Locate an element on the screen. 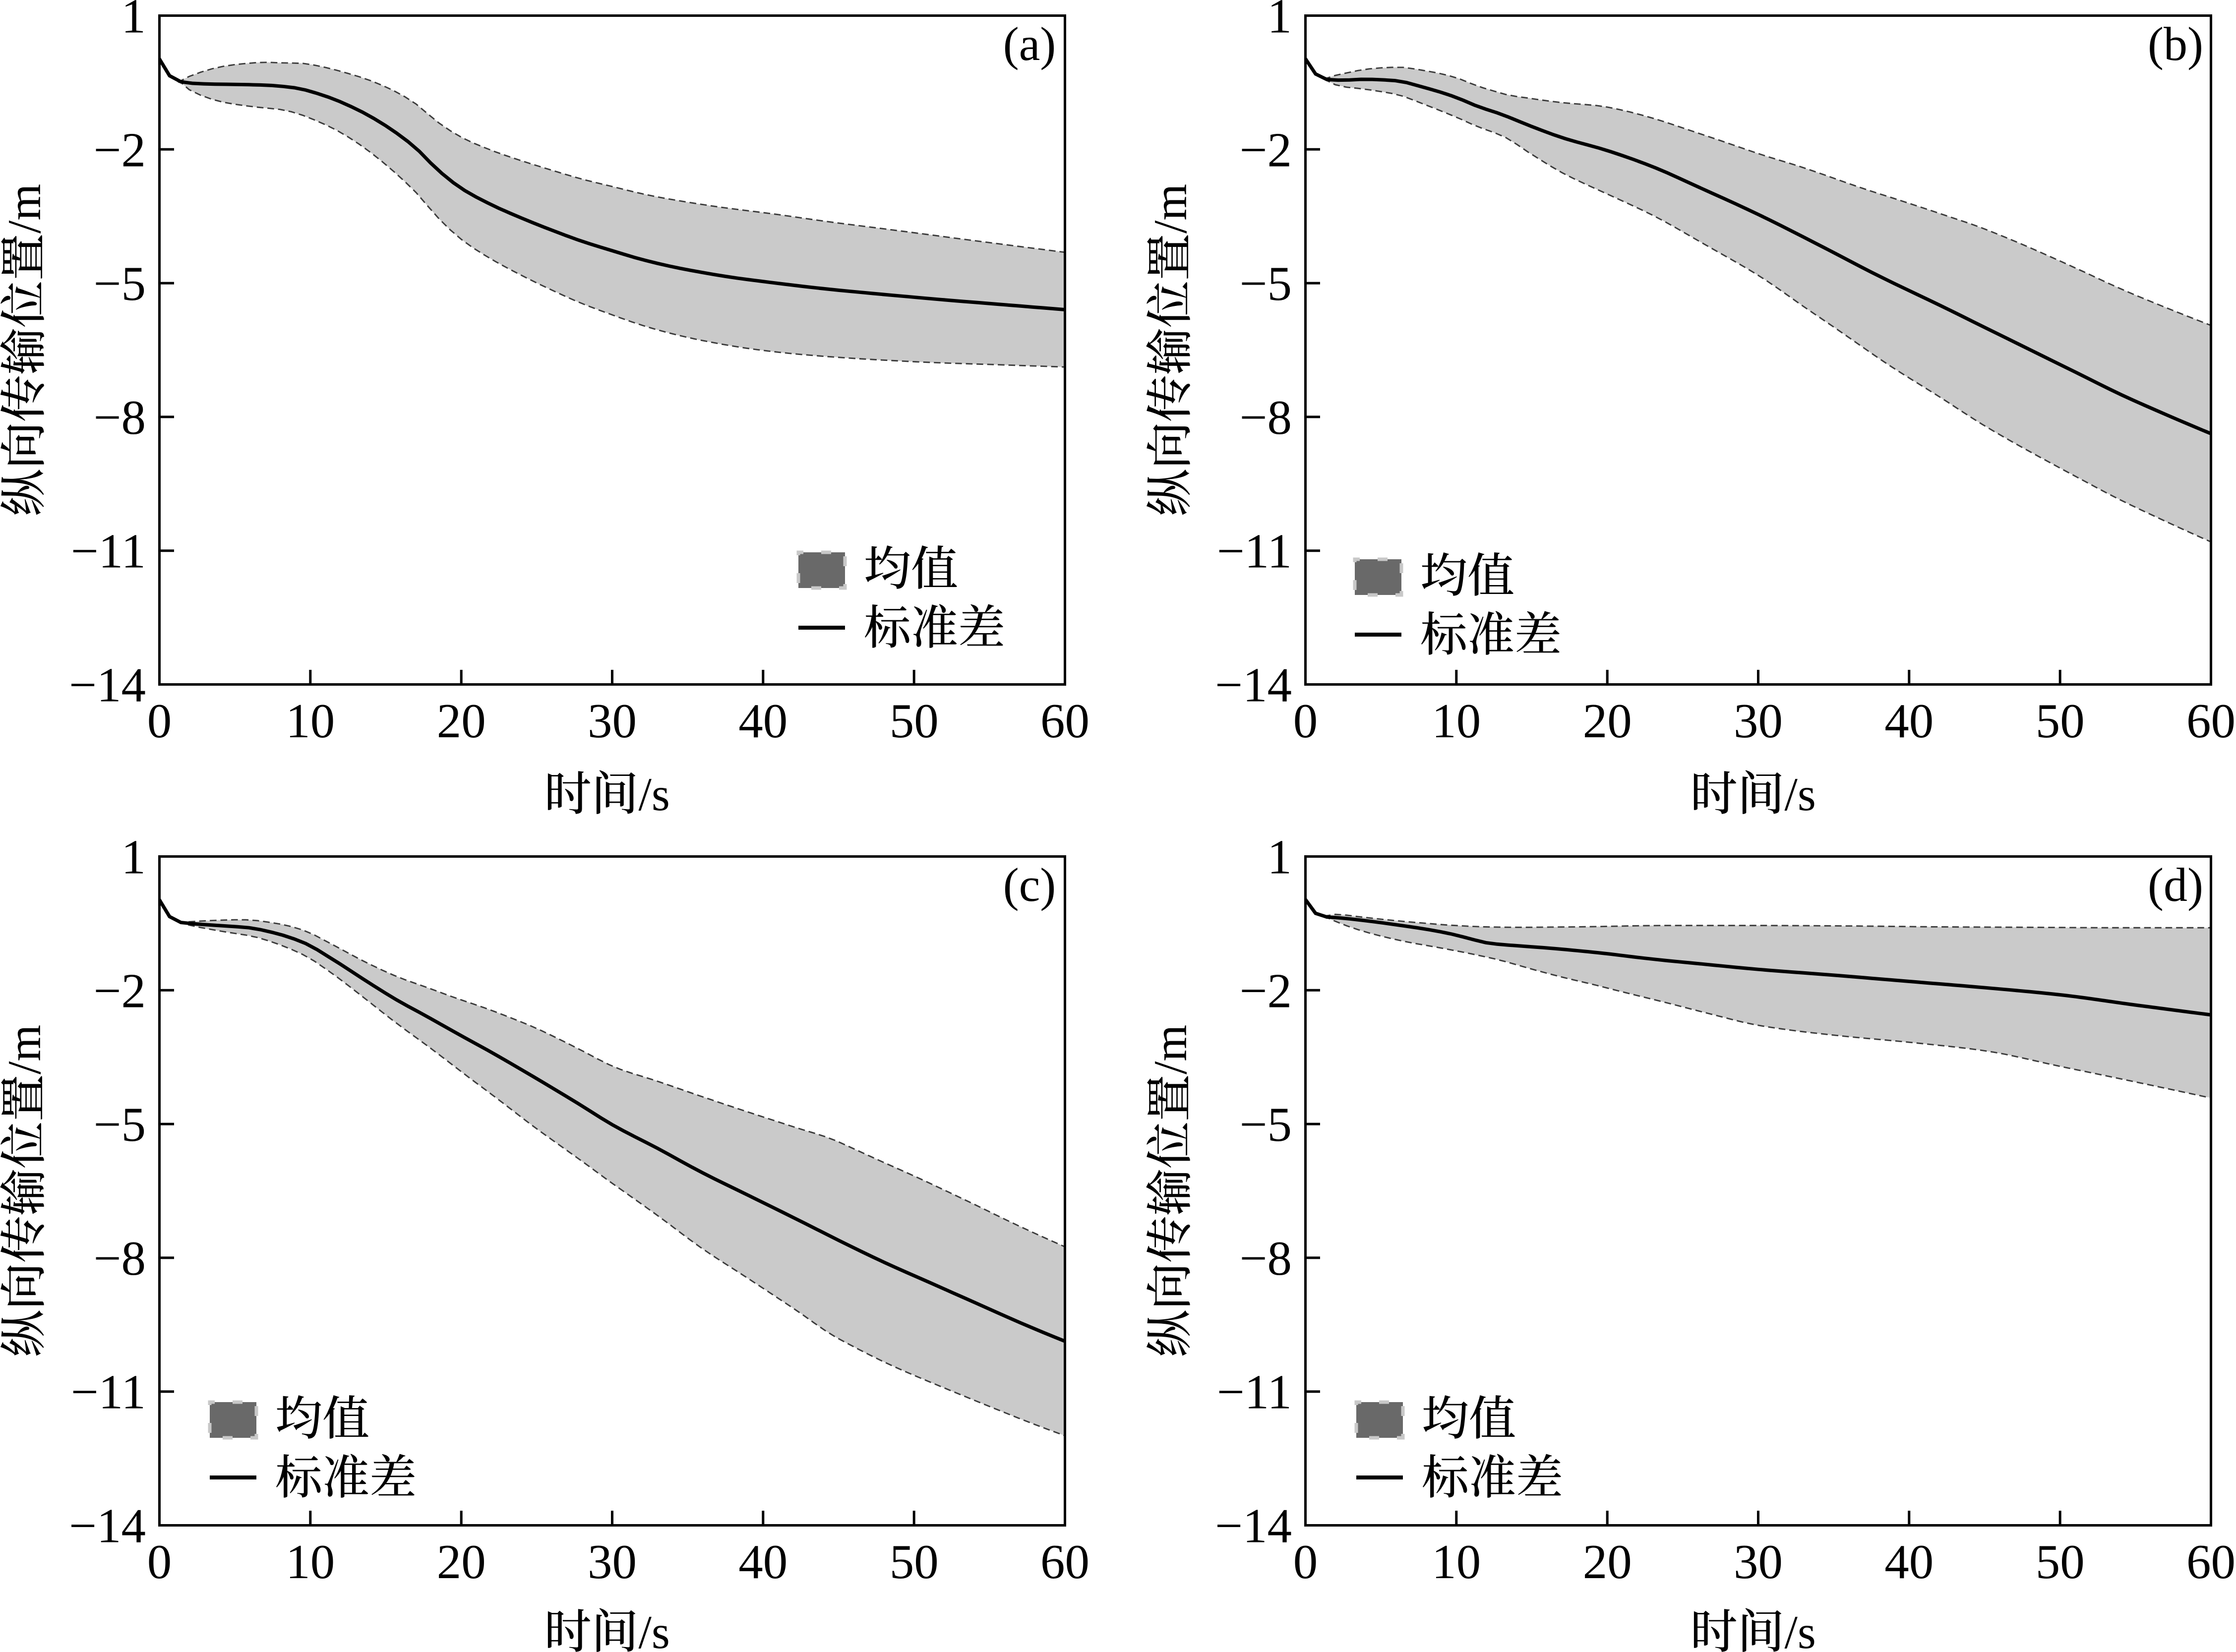 This screenshot has width=2236, height=1652. svg-text: (d) is located at coordinates (2175, 884).